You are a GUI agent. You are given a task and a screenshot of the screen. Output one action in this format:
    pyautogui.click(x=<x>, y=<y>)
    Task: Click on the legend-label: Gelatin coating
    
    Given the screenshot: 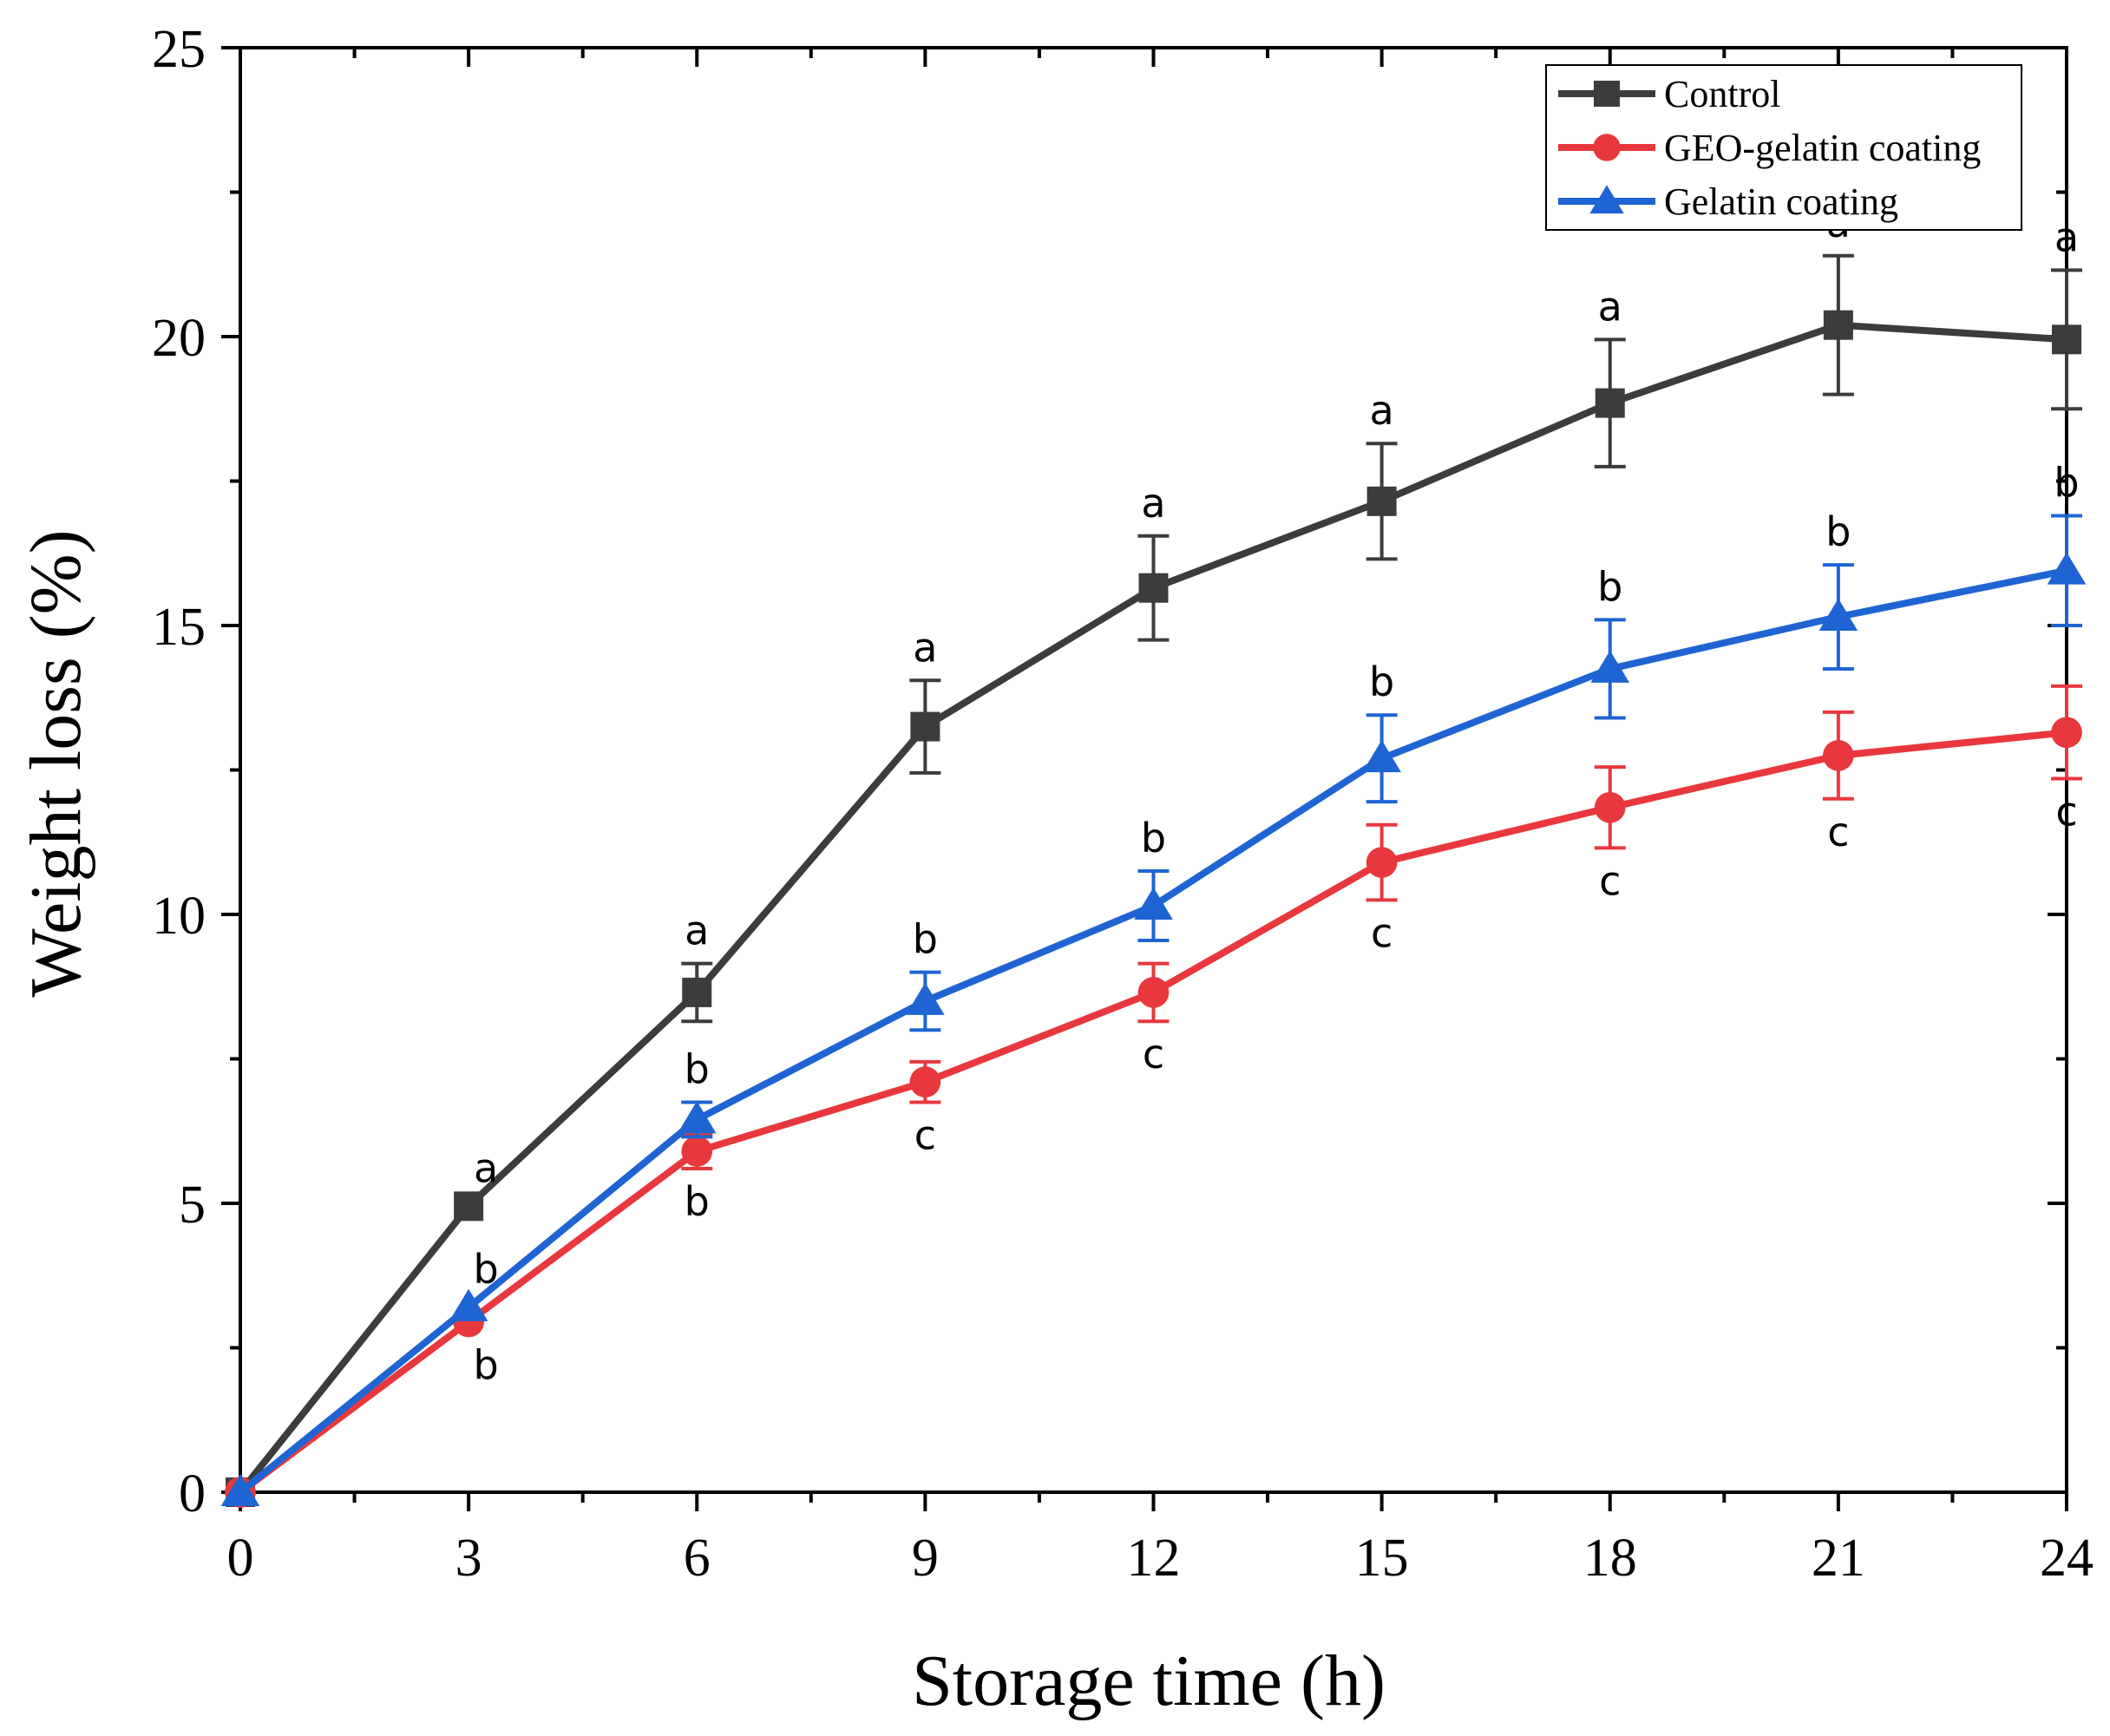 What is the action you would take?
    pyautogui.click(x=1781, y=201)
    